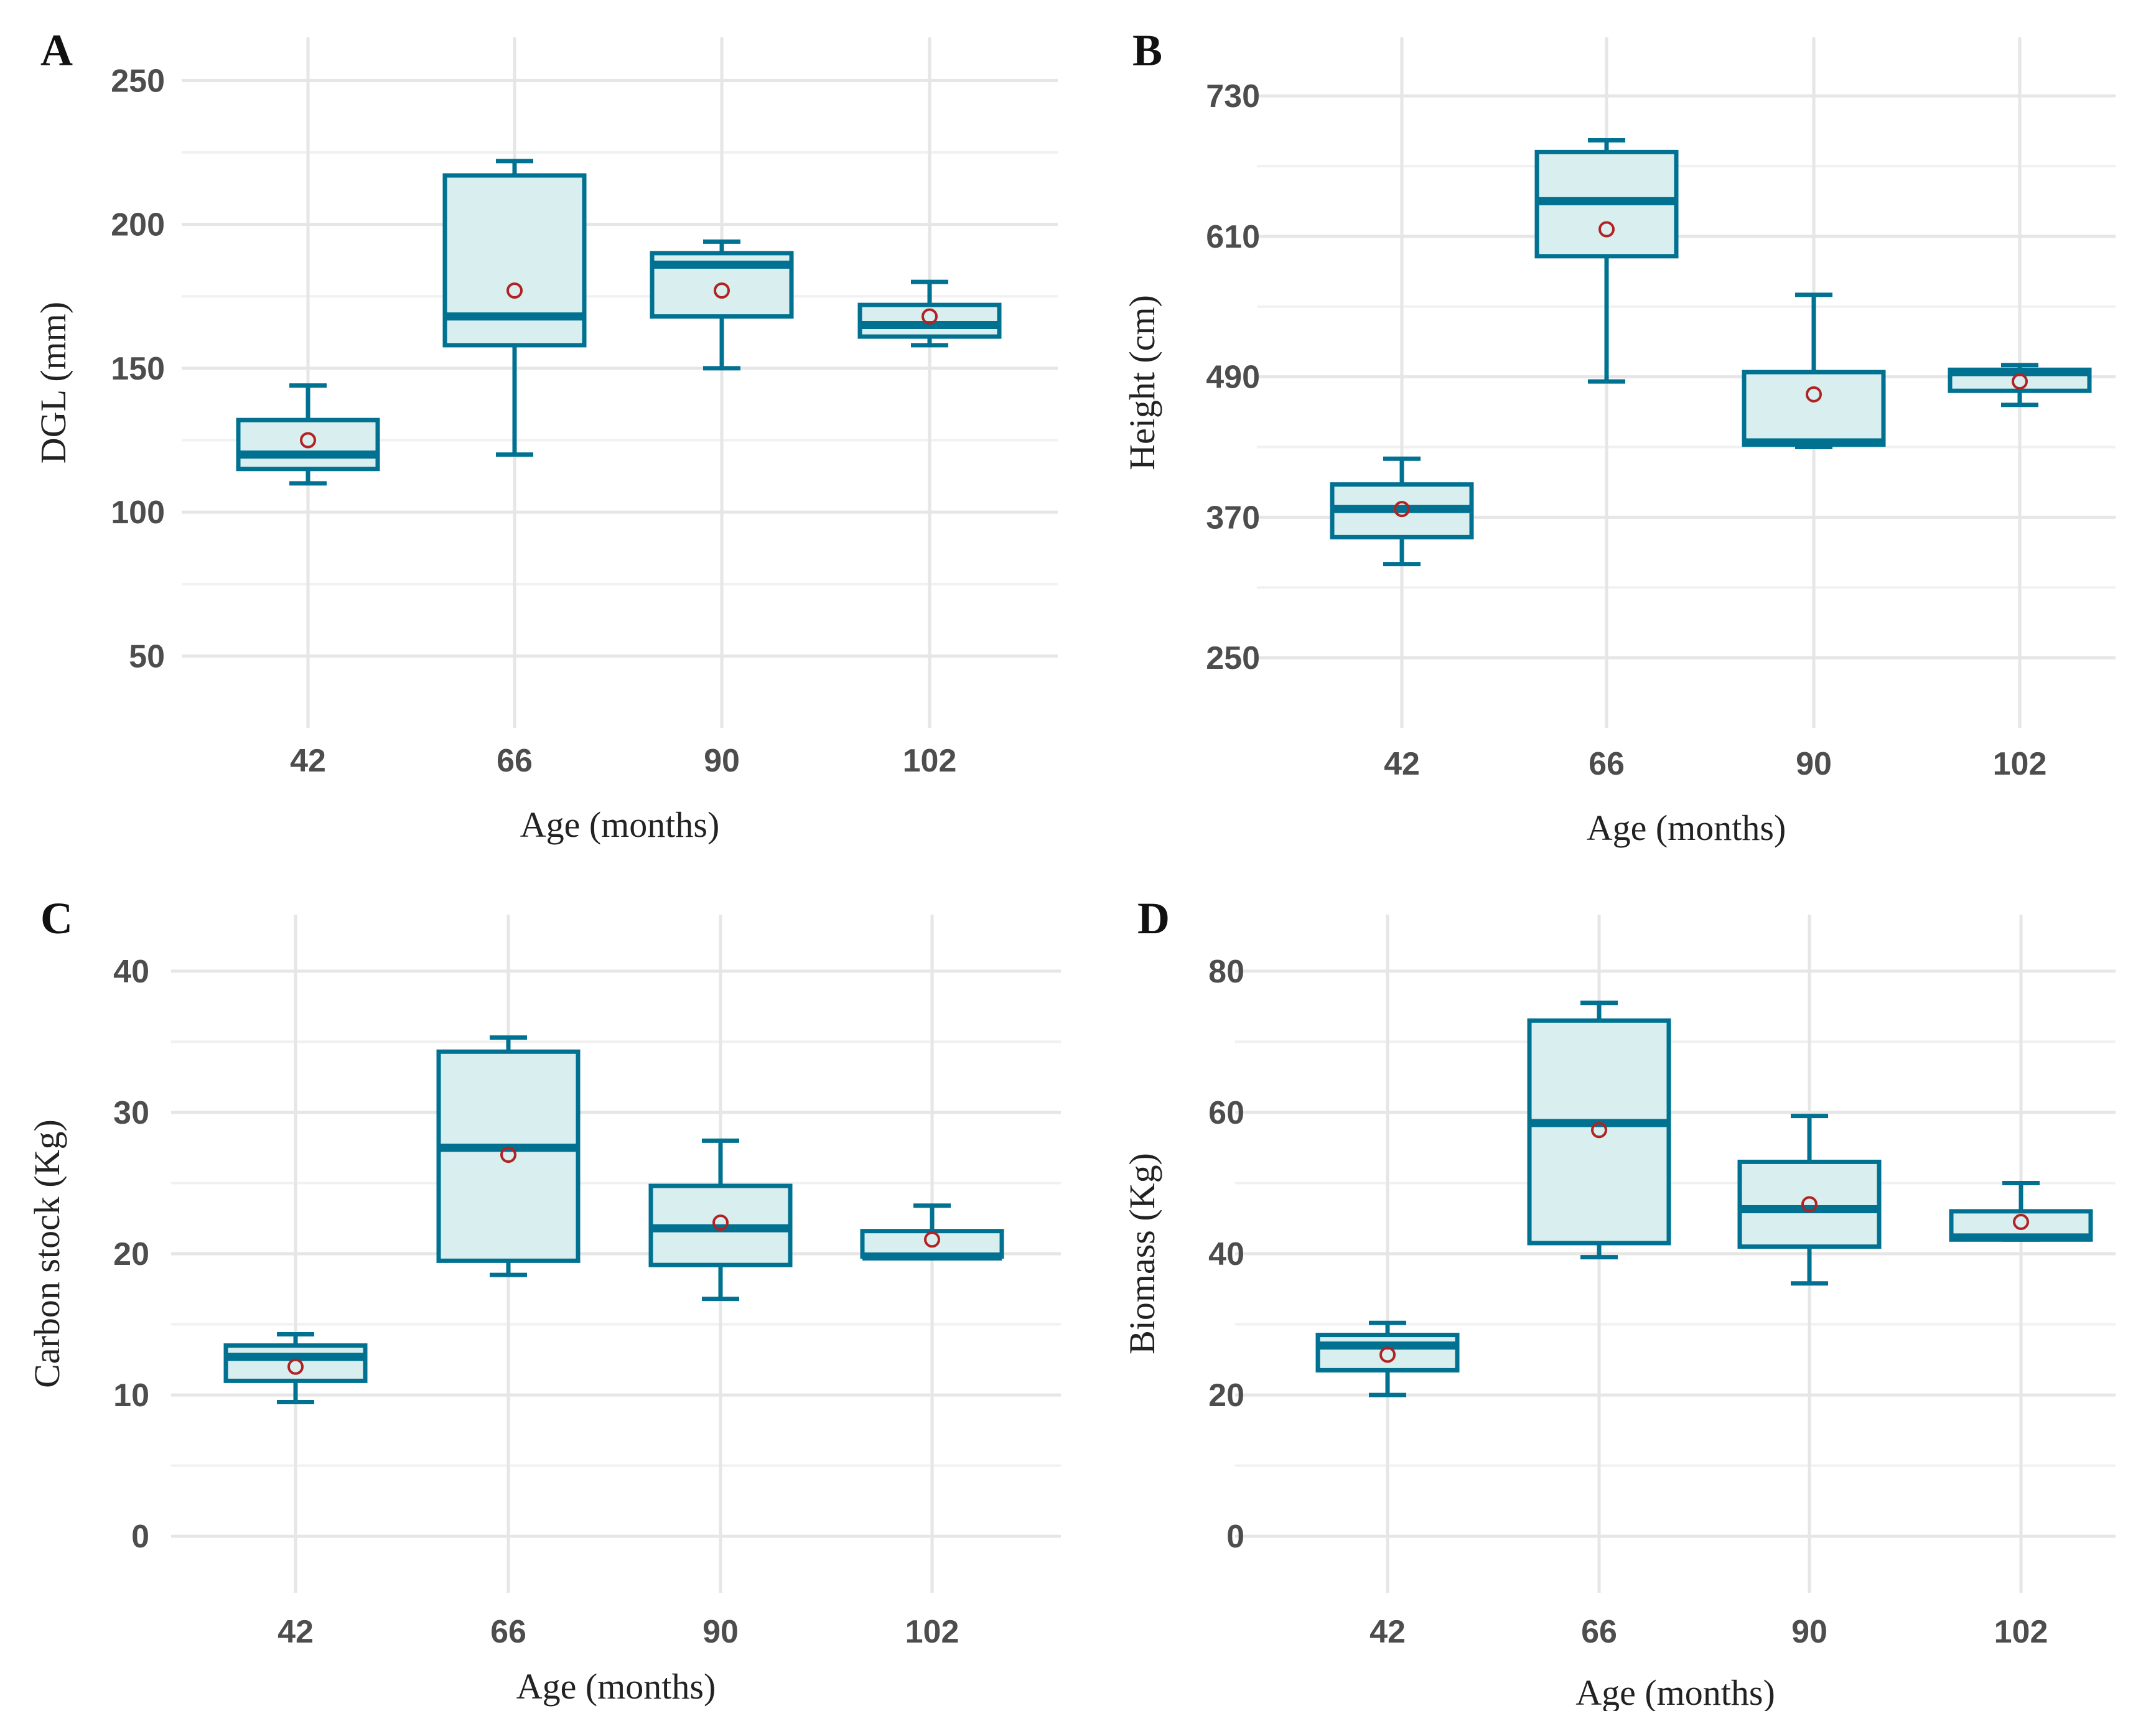 This screenshot has height=1711, width=2156. Describe the element at coordinates (1233, 96) in the screenshot. I see `y-tick-label: 730` at that location.